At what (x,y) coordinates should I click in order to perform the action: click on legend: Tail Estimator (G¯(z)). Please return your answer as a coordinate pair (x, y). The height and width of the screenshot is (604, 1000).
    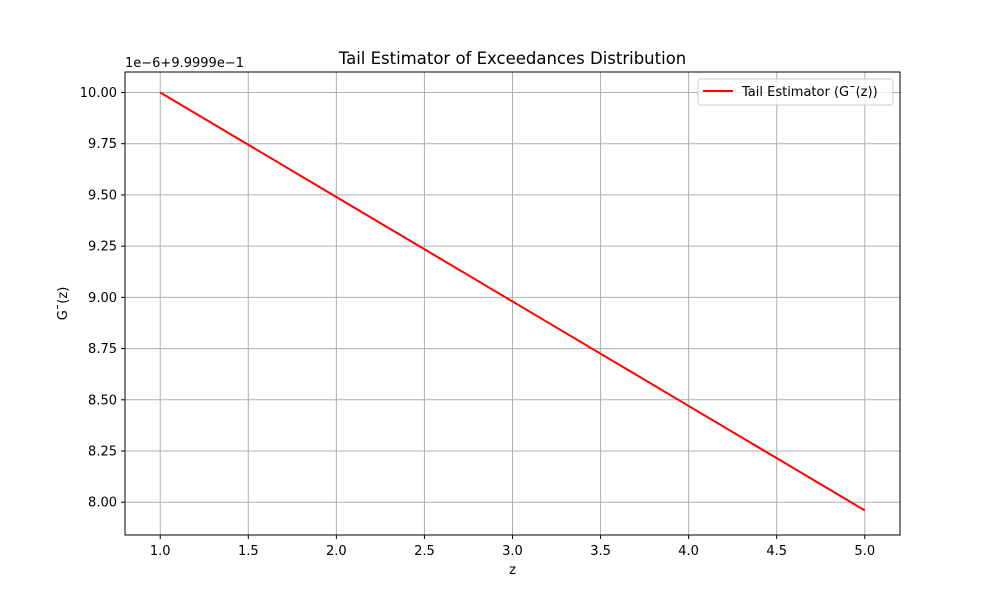
    Looking at the image, I should click on (795, 92).